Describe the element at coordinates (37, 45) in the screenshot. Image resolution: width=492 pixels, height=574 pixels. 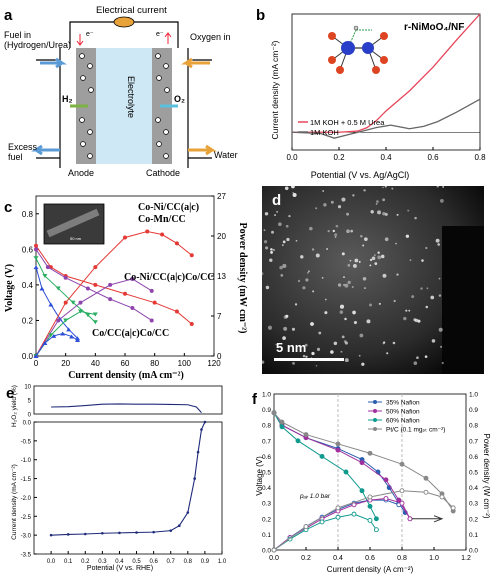
I see `fuel-in-detail: (Hydrogen/Urea)` at that location.